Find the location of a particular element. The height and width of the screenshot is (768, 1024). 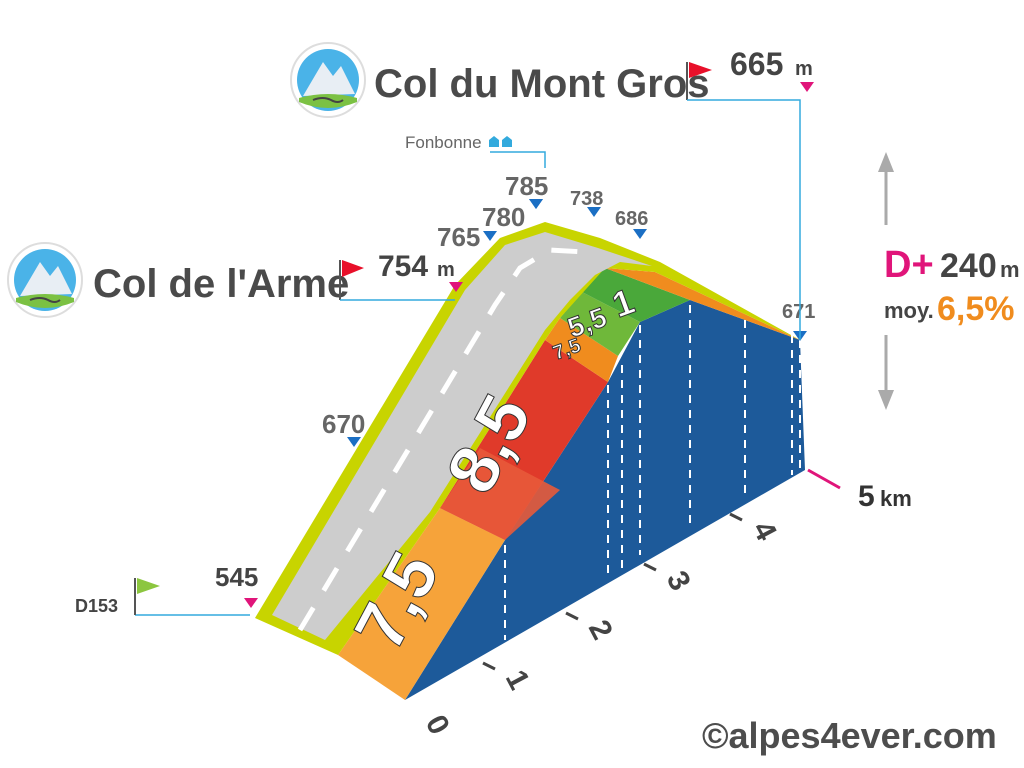

pass2-marker-icon is located at coordinates (807, 87).